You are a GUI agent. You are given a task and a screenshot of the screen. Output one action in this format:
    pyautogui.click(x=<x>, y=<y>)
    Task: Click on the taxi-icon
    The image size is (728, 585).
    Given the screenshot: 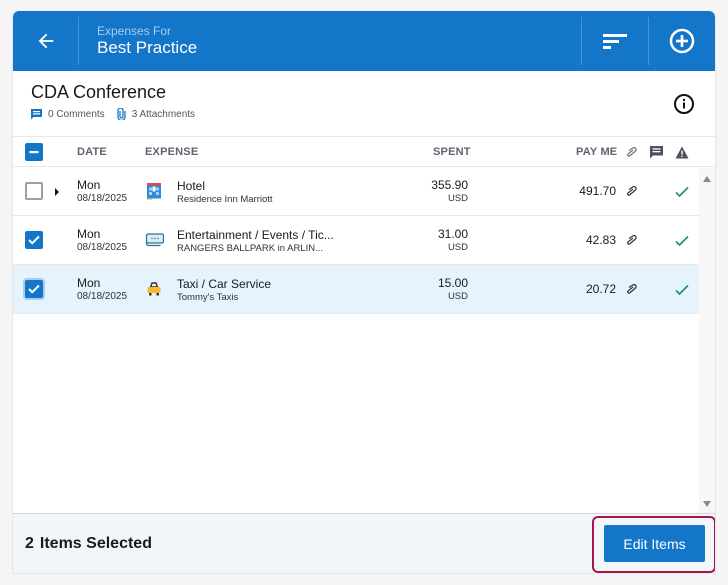 What is the action you would take?
    pyautogui.click(x=154, y=291)
    